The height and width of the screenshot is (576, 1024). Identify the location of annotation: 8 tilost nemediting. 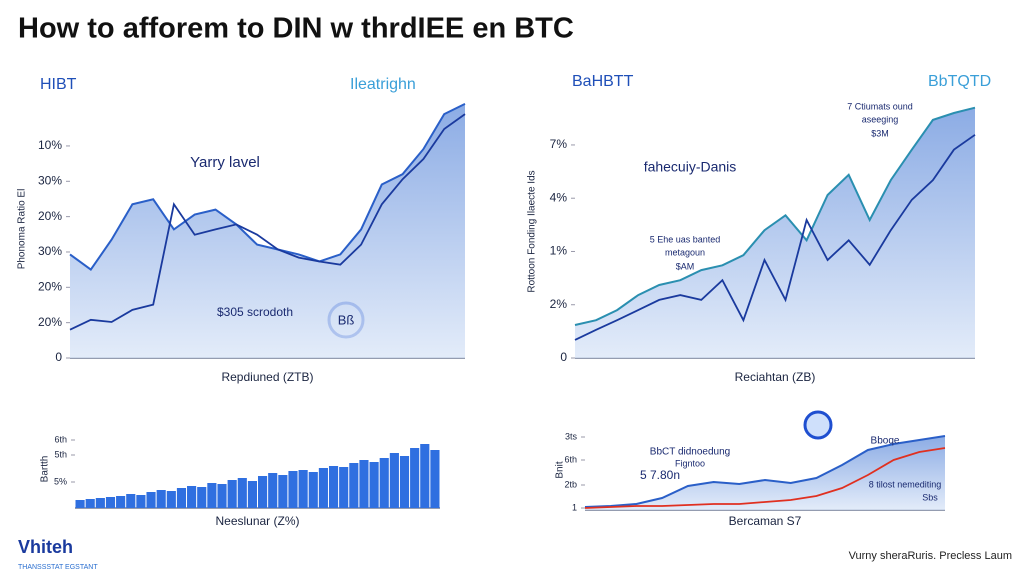
(905, 484).